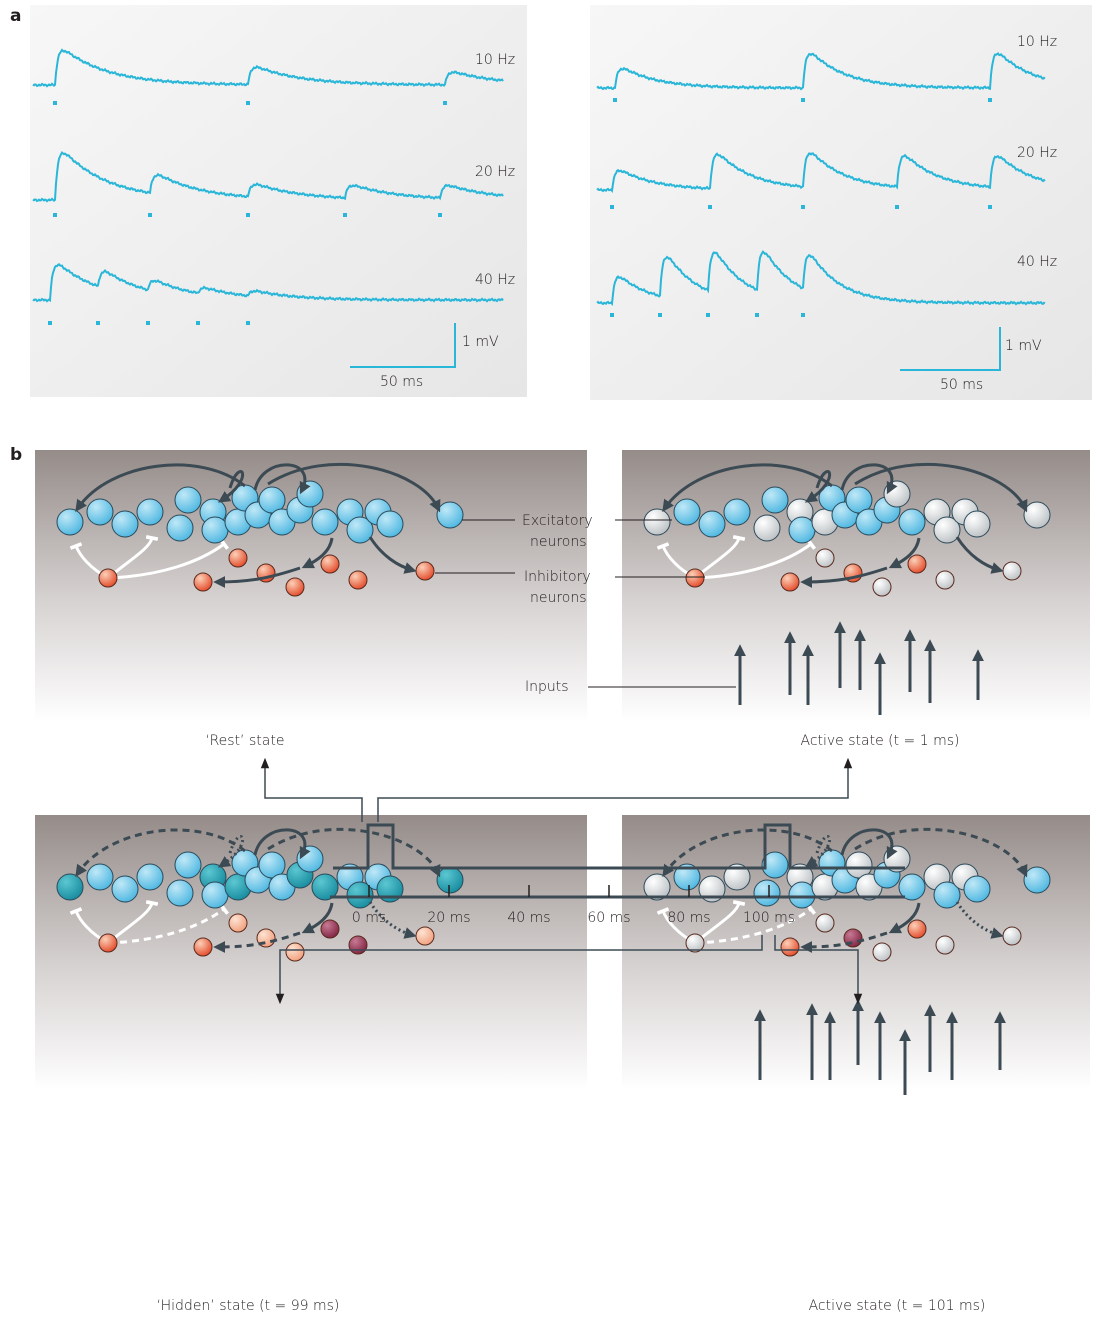 The height and width of the screenshot is (1321, 1096). Describe the element at coordinates (1037, 153) in the screenshot. I see `trace-label: 20 Hz` at that location.